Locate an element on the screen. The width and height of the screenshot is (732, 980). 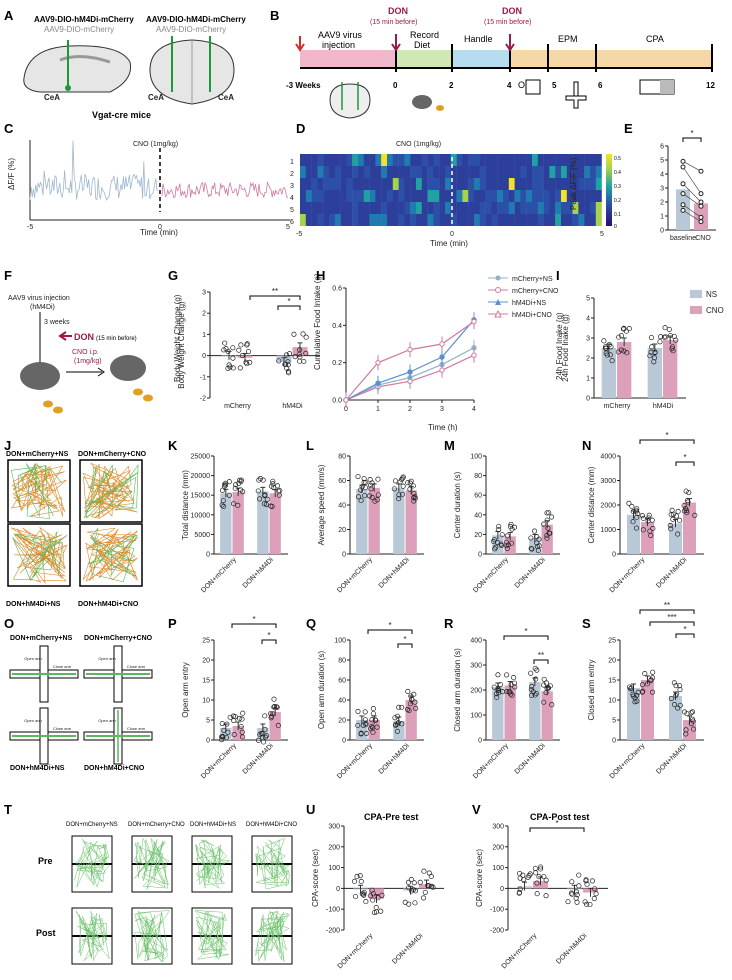
y-tick-label: 3000 is located at coordinates (608, 481).